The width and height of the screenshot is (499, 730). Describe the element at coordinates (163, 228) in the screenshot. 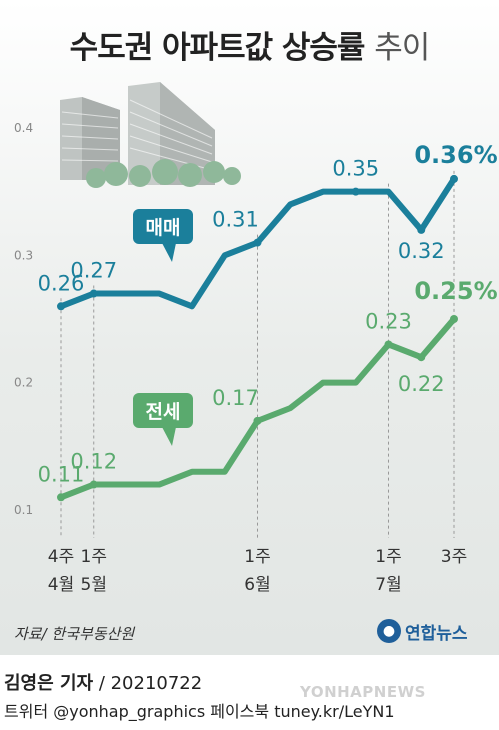

I see `series-tag-label: 매매` at that location.